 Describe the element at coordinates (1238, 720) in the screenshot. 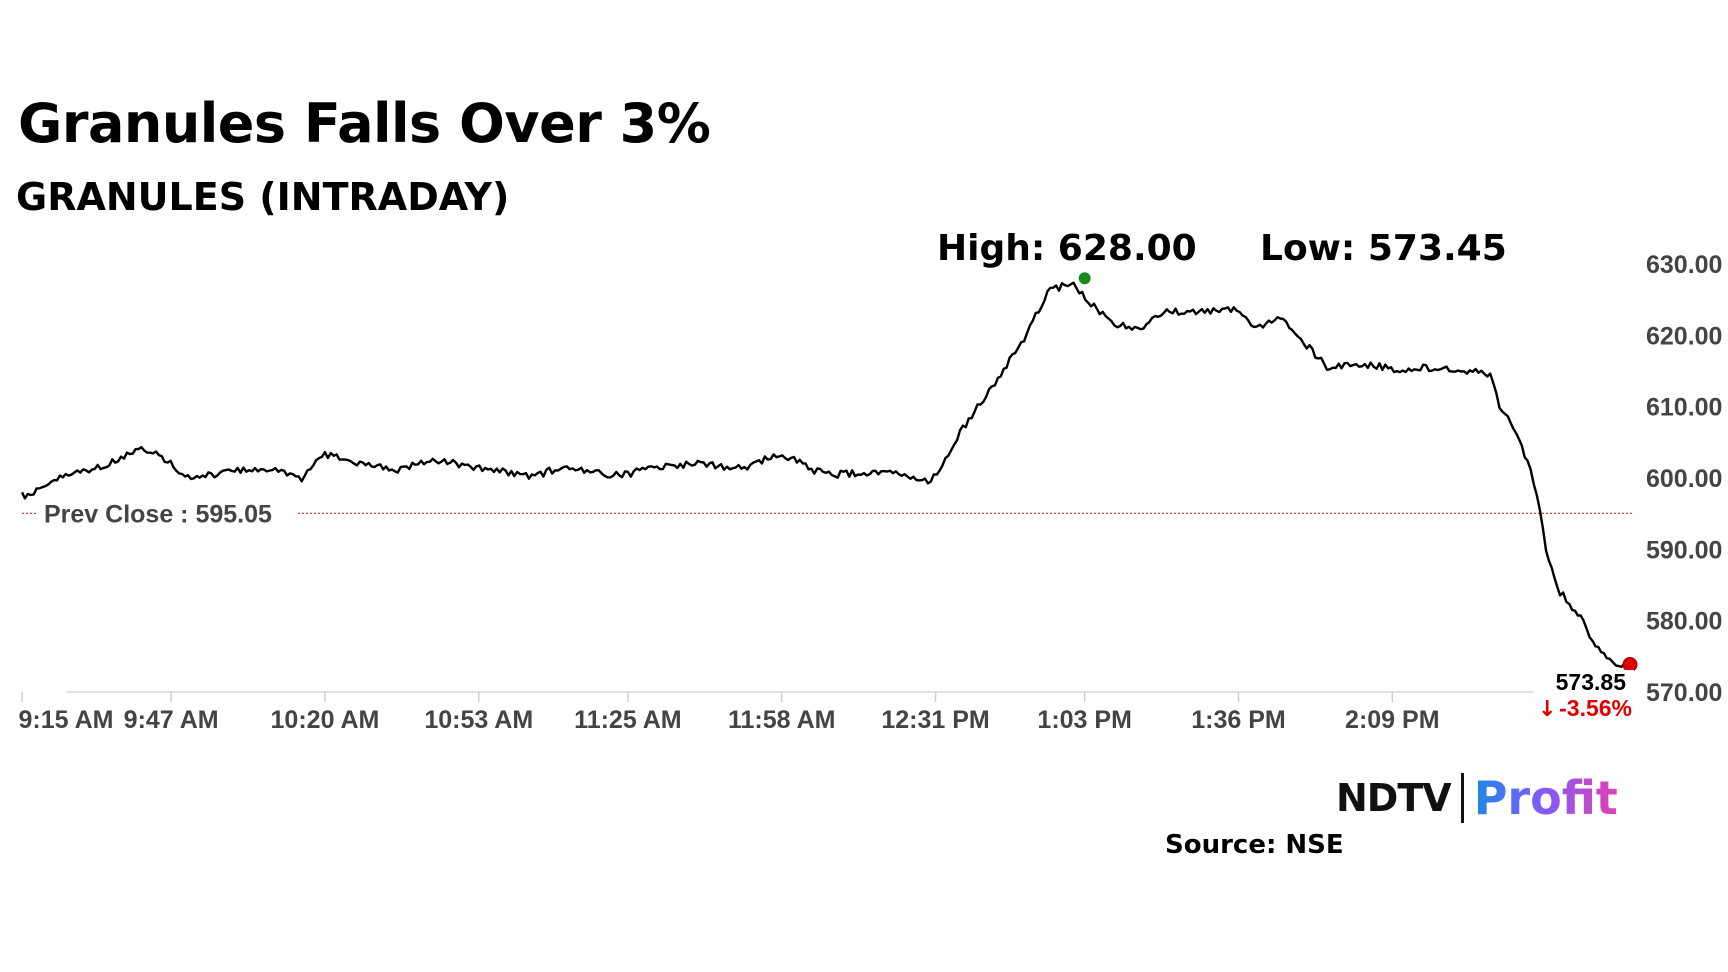

I see `x-tick-label: 1:36 PM` at that location.